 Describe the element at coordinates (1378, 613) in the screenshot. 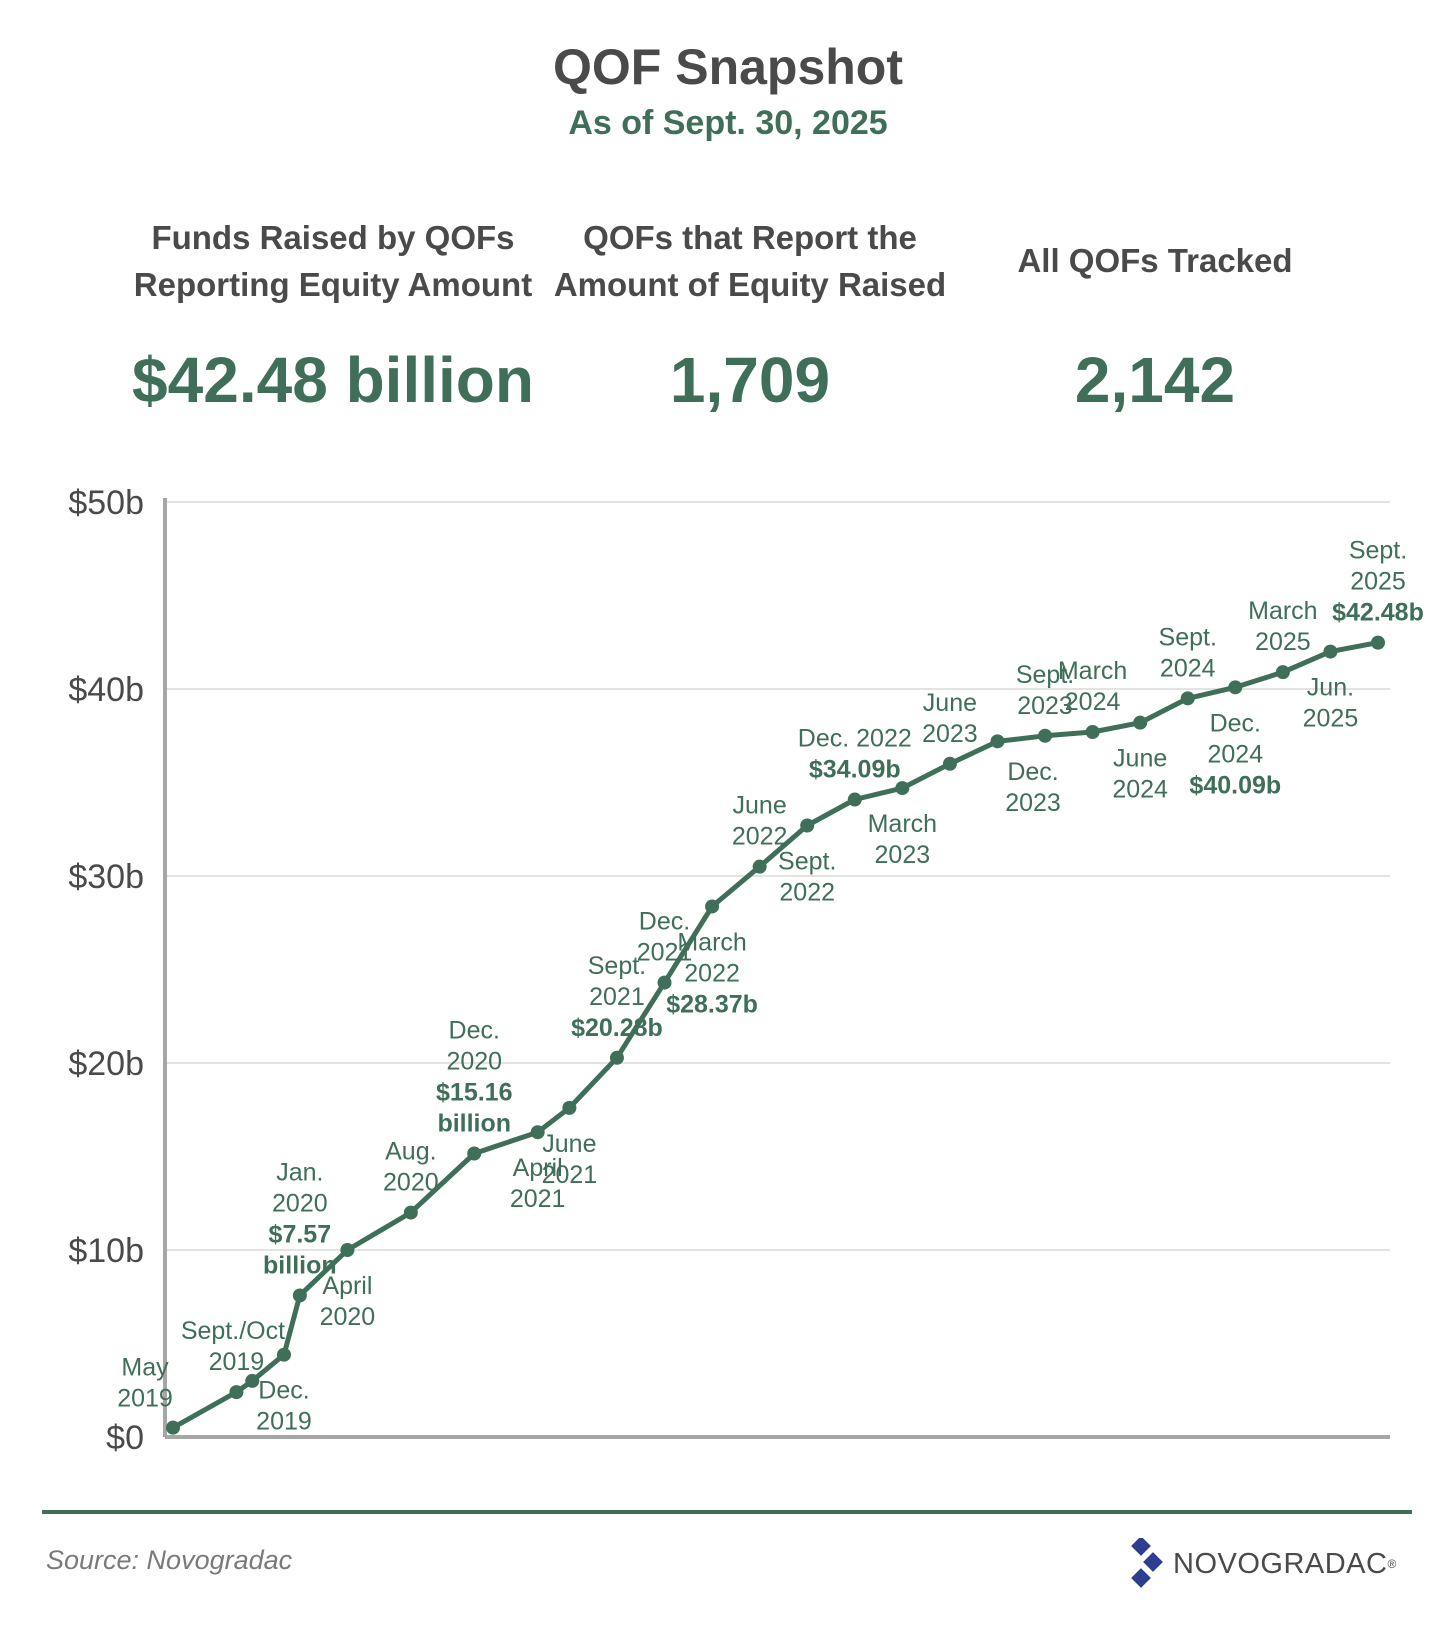

I see `data-value-label: $42.48b` at that location.